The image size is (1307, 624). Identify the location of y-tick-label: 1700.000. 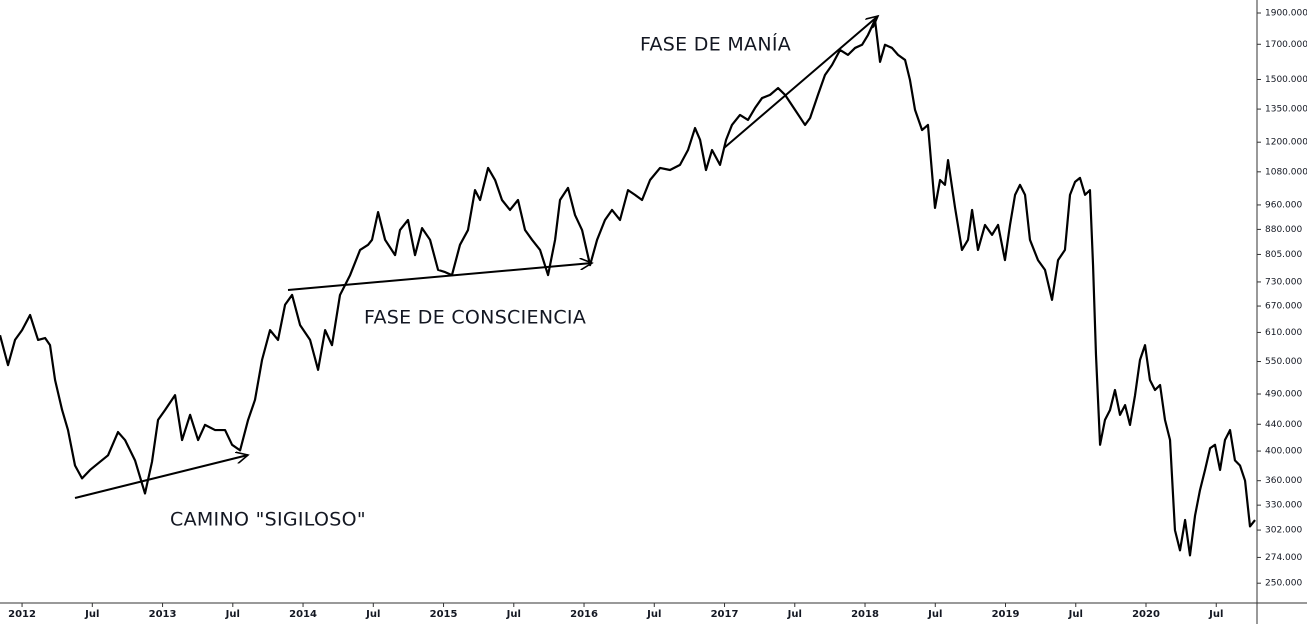
(1286, 45).